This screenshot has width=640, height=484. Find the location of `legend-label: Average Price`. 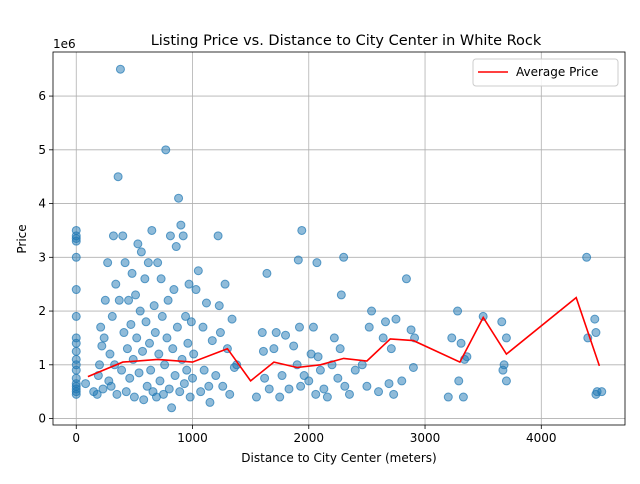

legend-label: Average Price is located at coordinates (557, 72).